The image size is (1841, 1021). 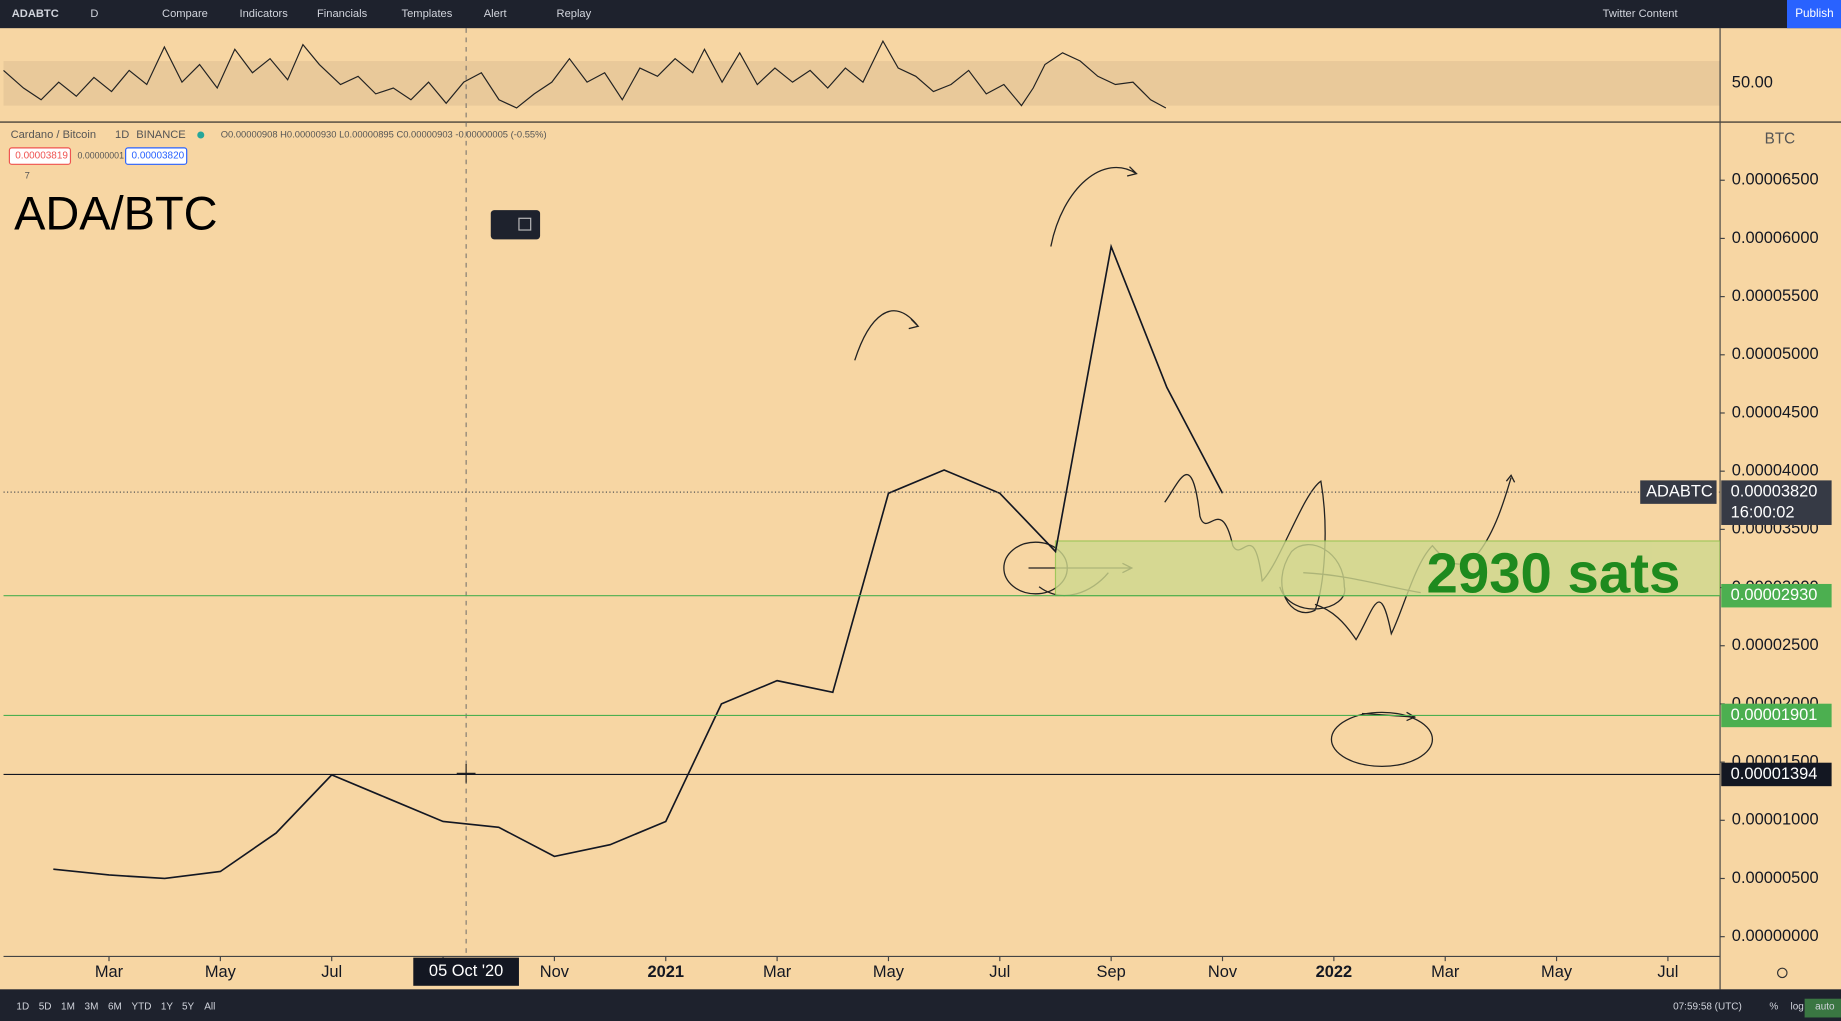 I want to click on price-tag-label: 0.00002930, so click(x=1774, y=595).